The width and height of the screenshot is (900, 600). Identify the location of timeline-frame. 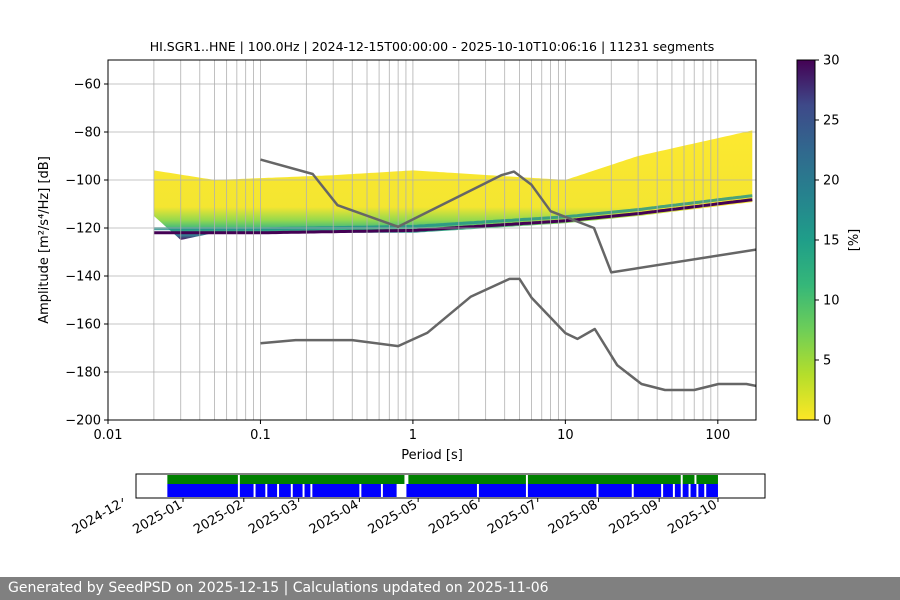
(450, 486).